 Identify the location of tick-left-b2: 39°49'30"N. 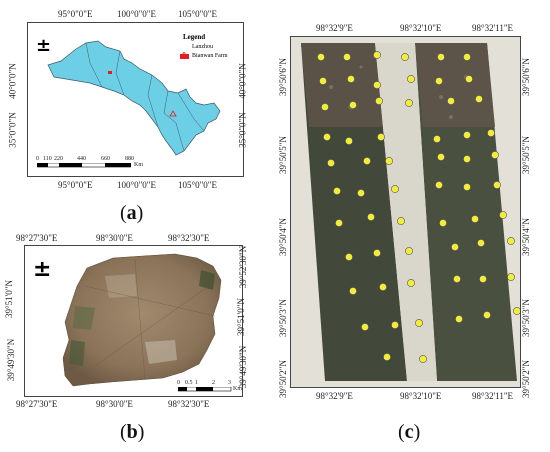
(11, 360).